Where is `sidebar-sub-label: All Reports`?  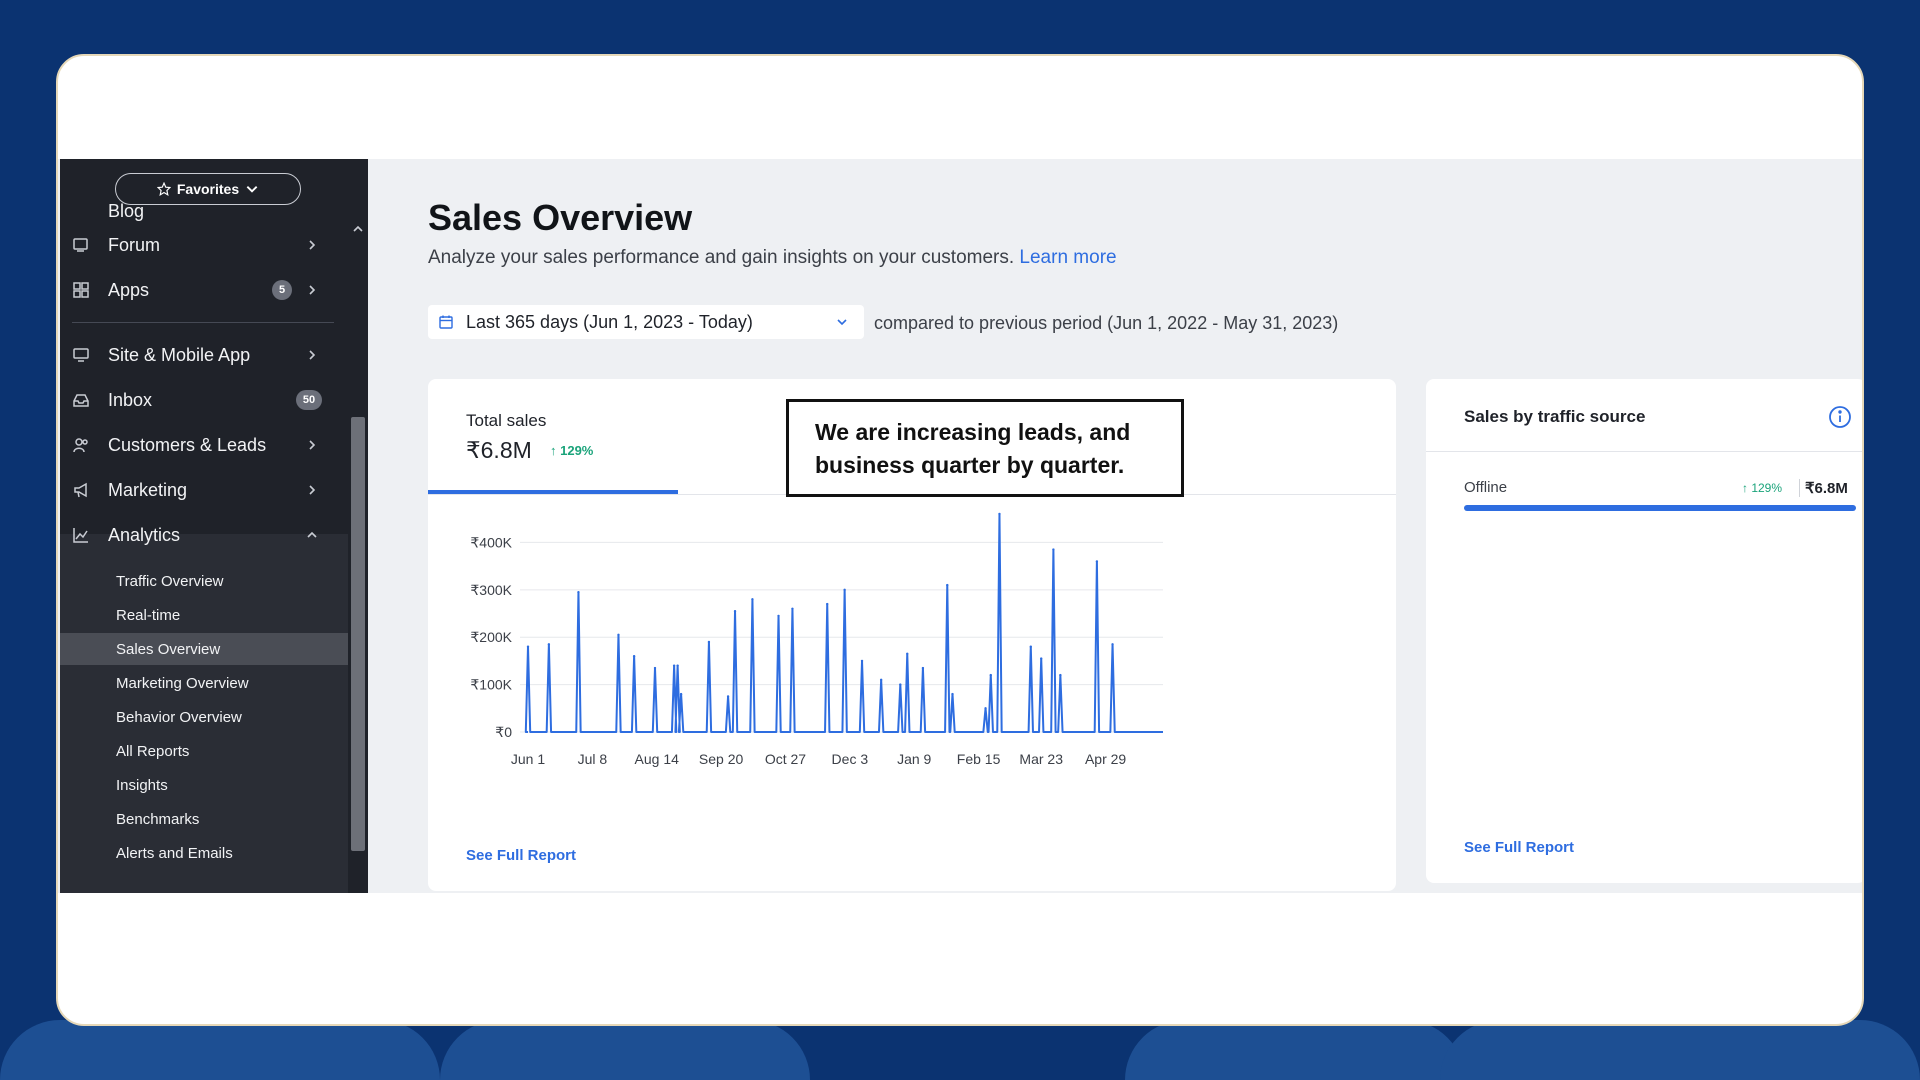
sidebar-sub-label: All Reports is located at coordinates (153, 751).